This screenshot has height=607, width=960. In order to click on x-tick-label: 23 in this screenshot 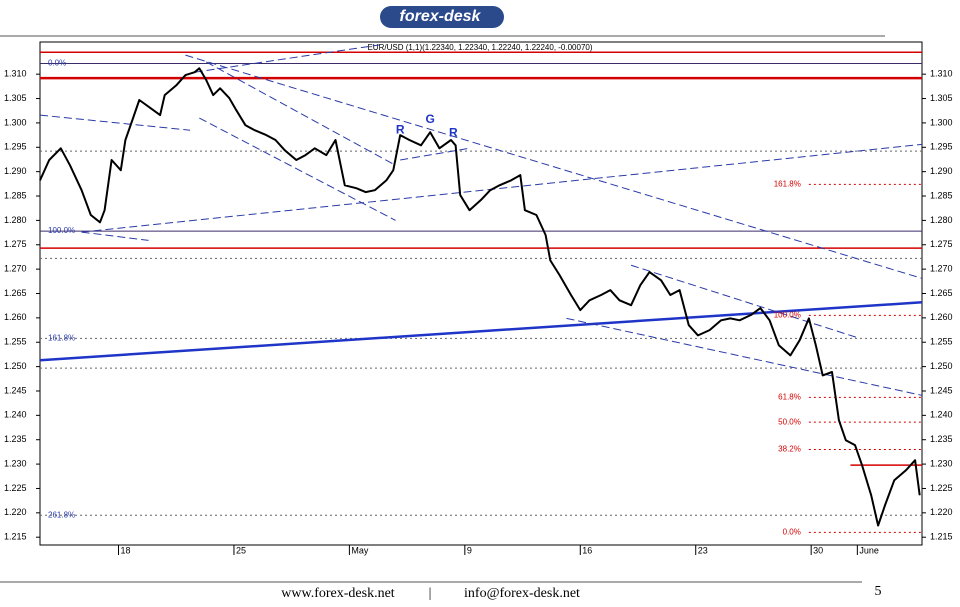, I will do `click(703, 550)`.